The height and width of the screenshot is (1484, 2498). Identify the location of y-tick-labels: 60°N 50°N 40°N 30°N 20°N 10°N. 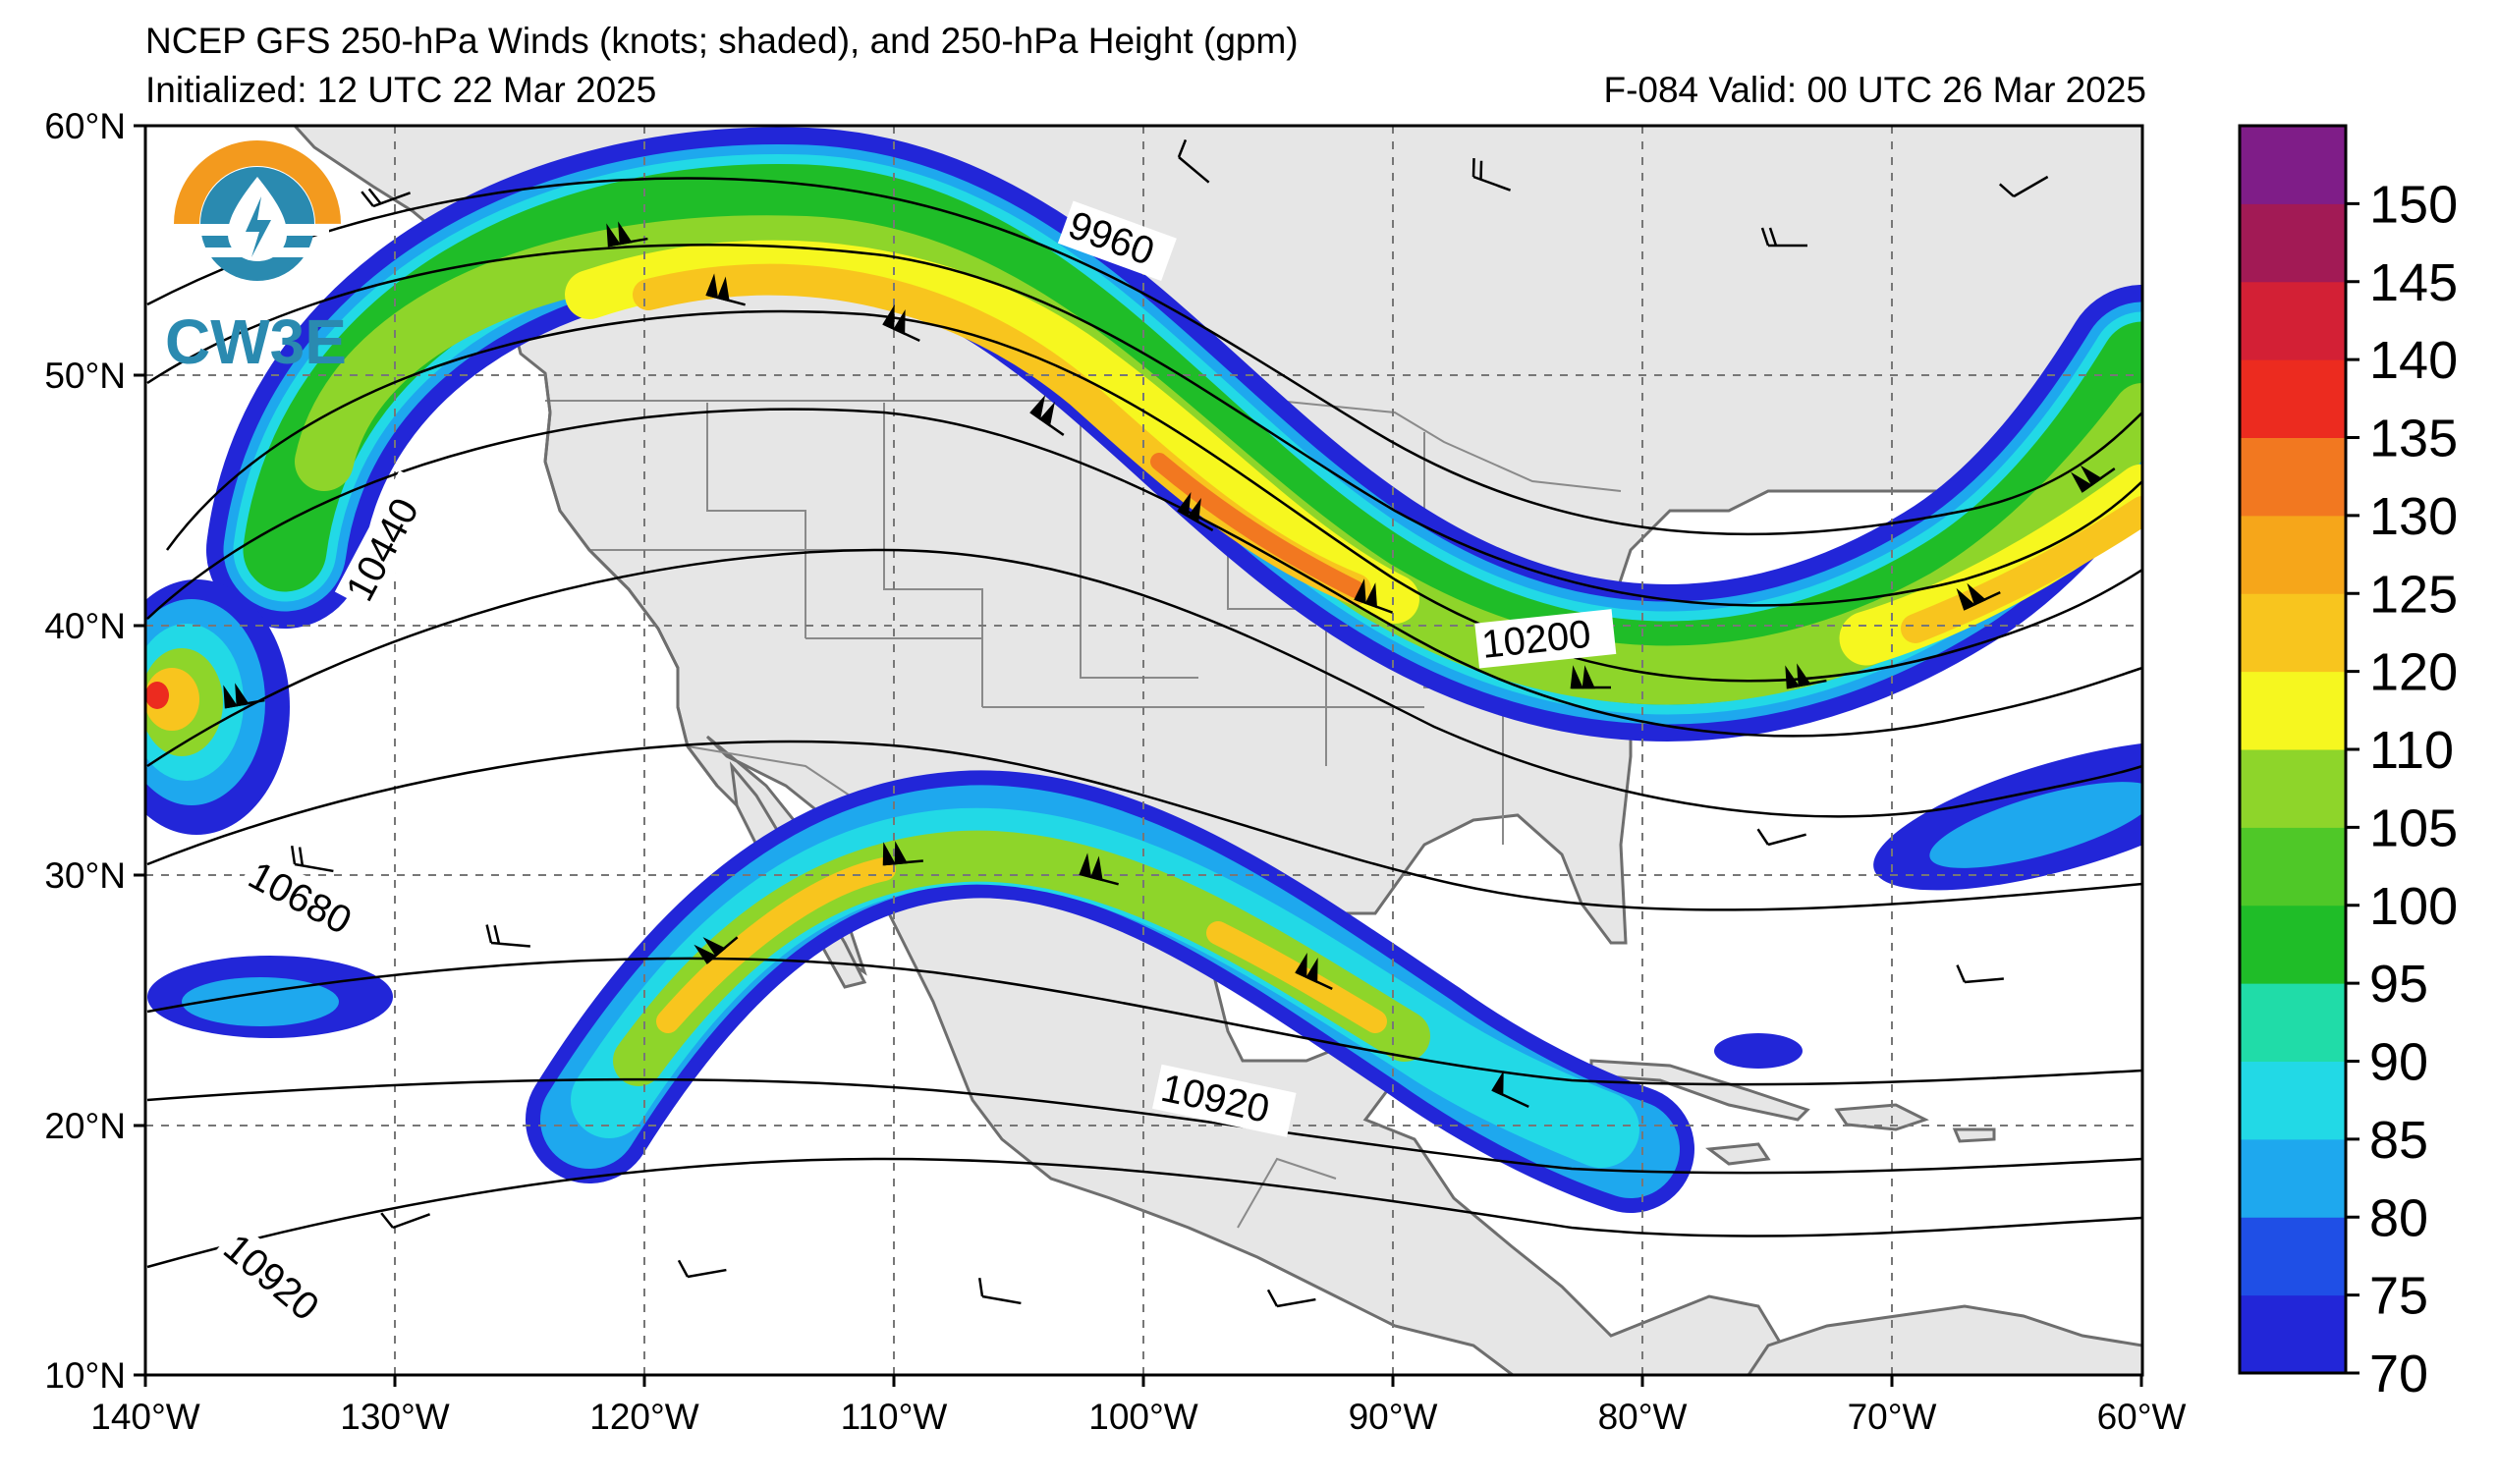
(85, 751).